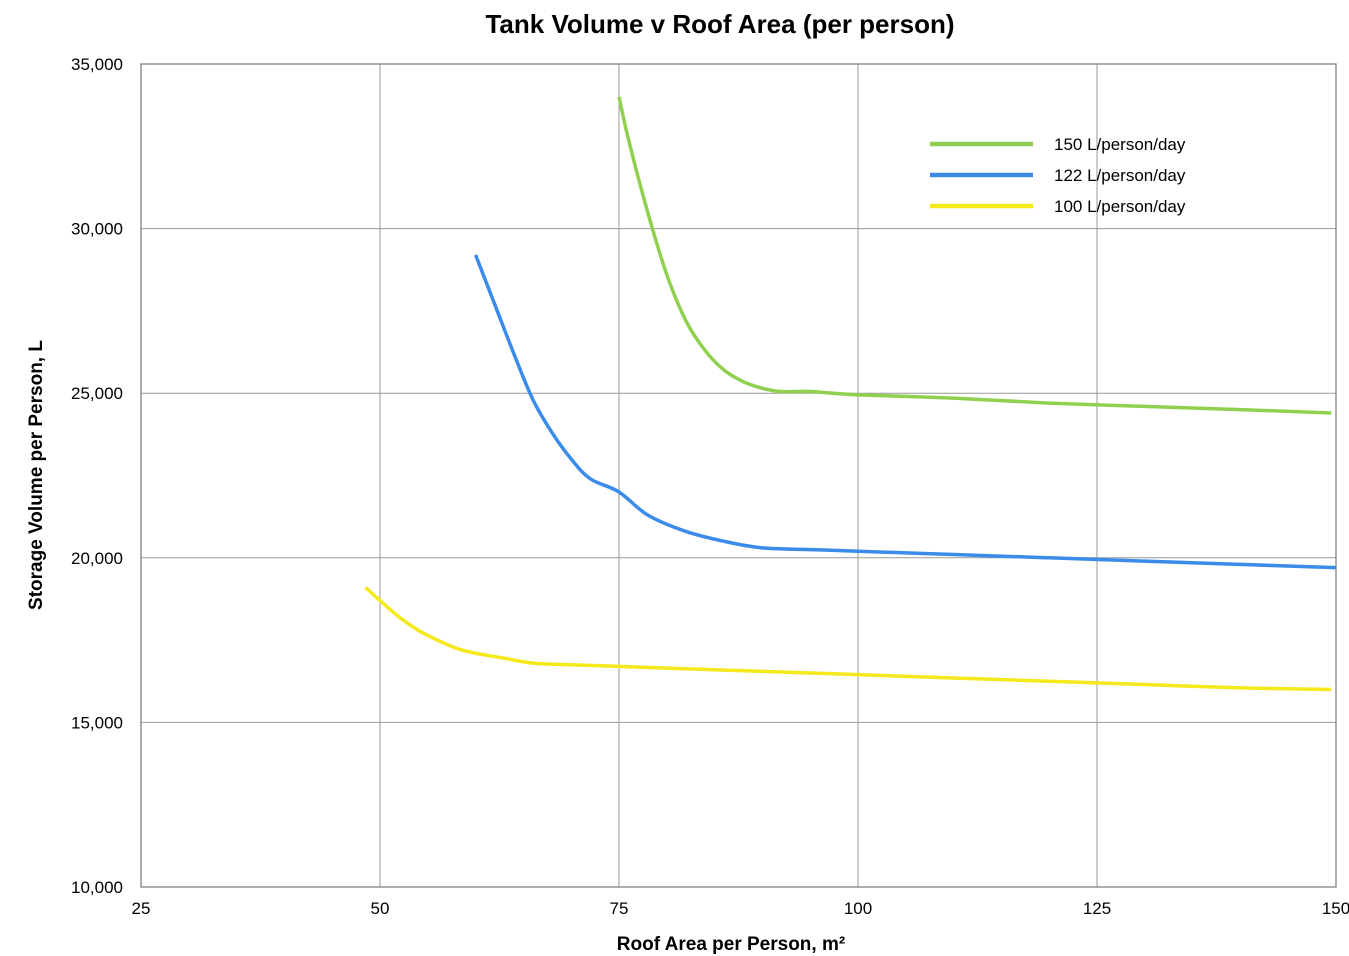 The width and height of the screenshot is (1349, 956). Describe the element at coordinates (1335, 908) in the screenshot. I see `x-tick-label: 150` at that location.